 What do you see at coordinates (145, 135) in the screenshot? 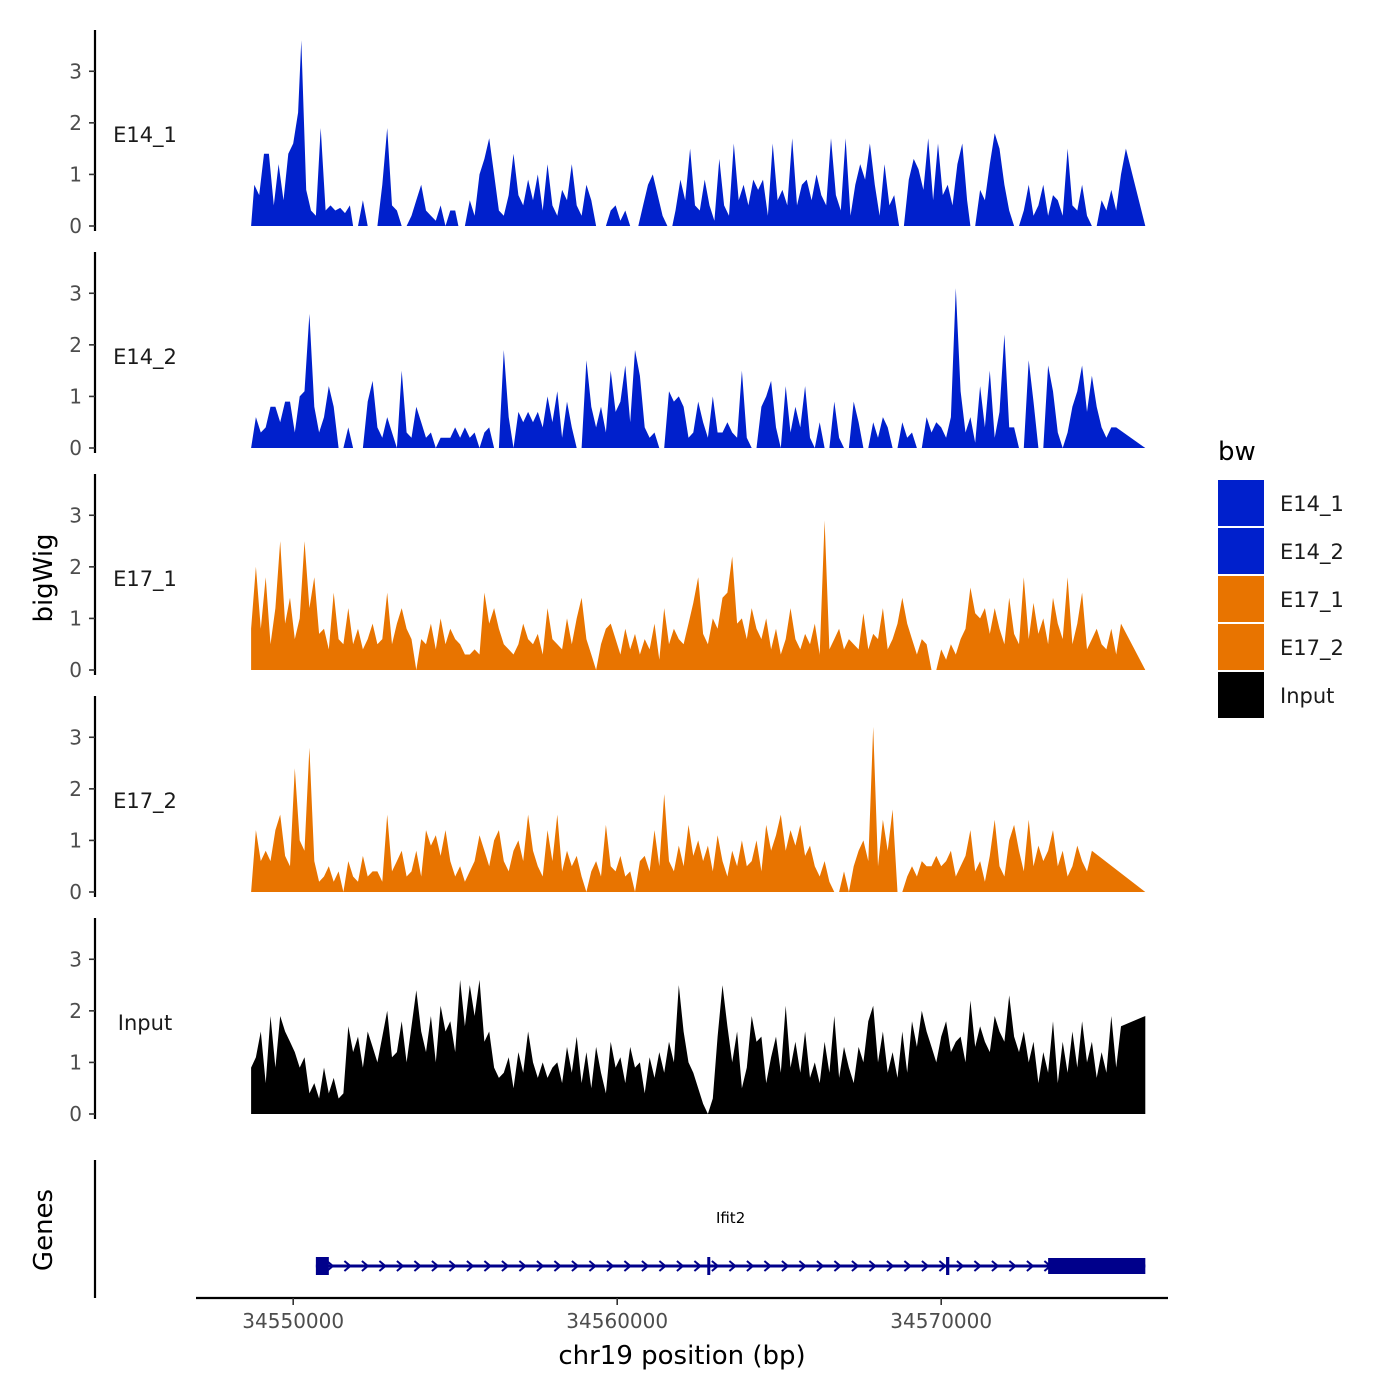
I see `track-label: E14_1` at bounding box center [145, 135].